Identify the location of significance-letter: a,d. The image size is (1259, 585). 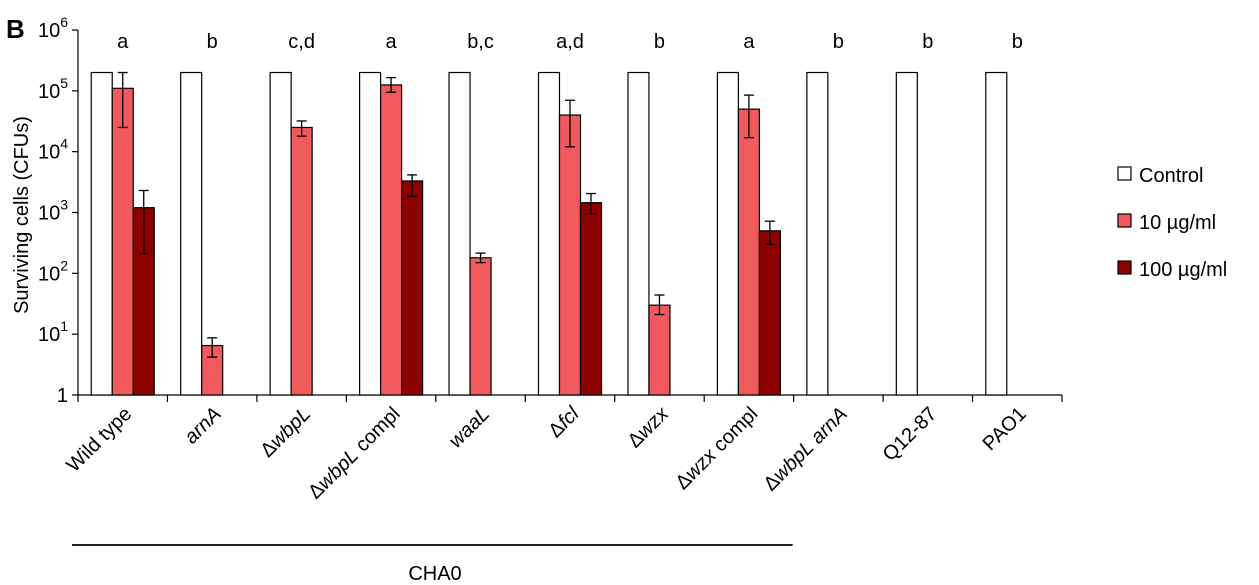
(570, 42).